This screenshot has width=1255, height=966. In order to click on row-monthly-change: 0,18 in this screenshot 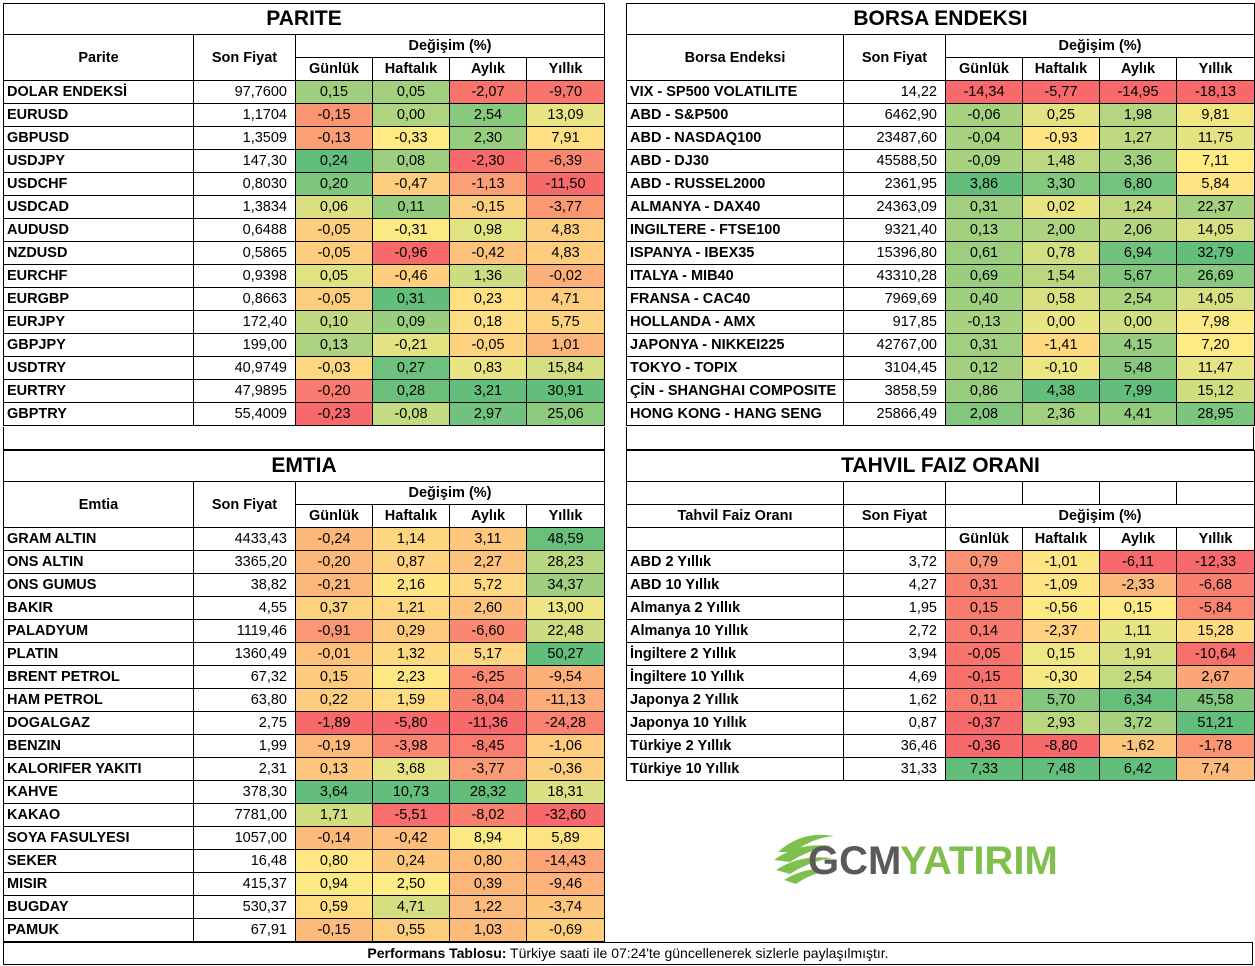, I will do `click(488, 322)`.